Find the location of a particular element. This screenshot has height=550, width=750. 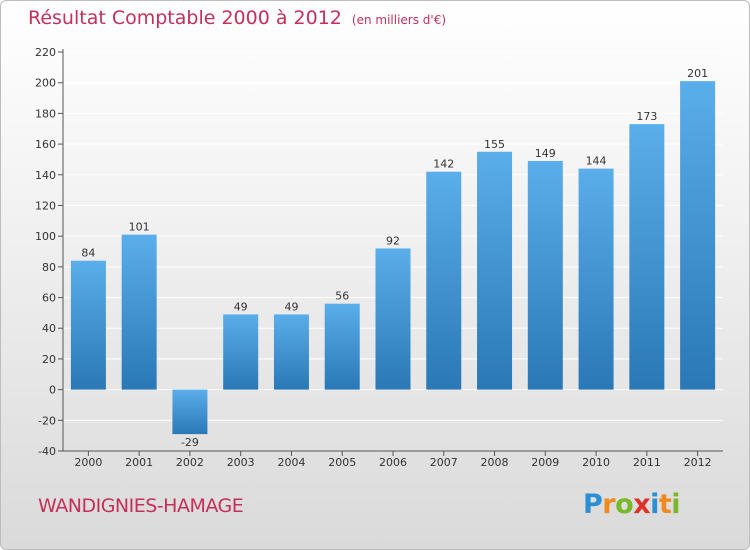

y-tick-label: 80 is located at coordinates (49, 267).